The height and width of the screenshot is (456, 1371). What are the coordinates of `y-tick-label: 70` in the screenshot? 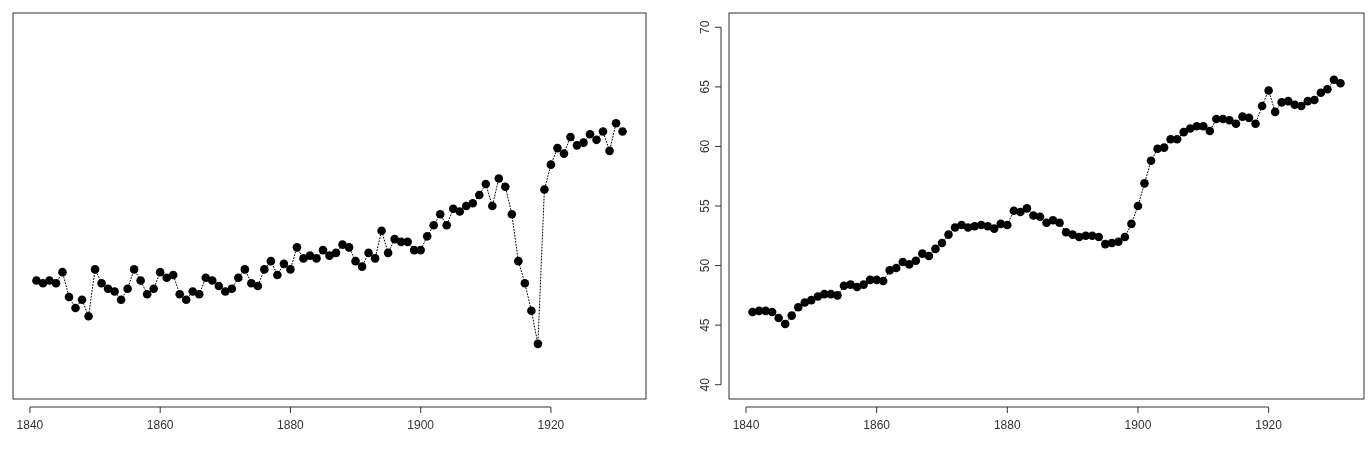 It's located at (705, 27).